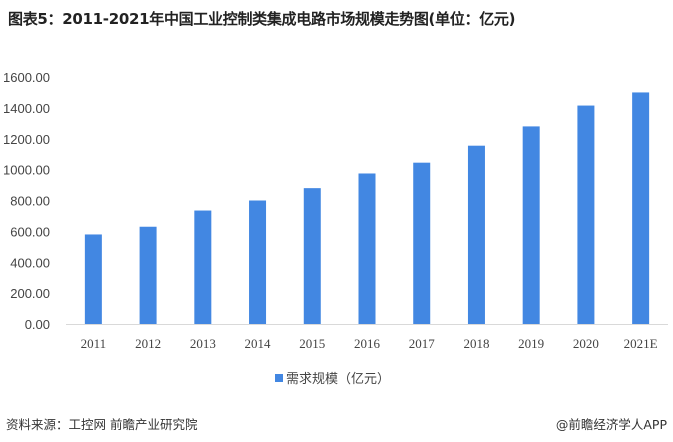 The height and width of the screenshot is (442, 673). Describe the element at coordinates (203, 343) in the screenshot. I see `x-tick-label: 2013` at that location.